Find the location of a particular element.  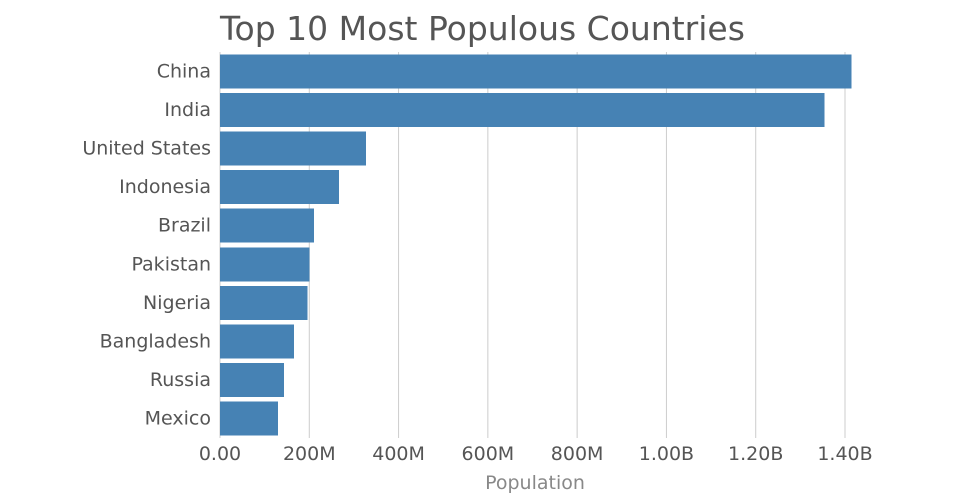

category-label: Bangladesh is located at coordinates (155, 342).